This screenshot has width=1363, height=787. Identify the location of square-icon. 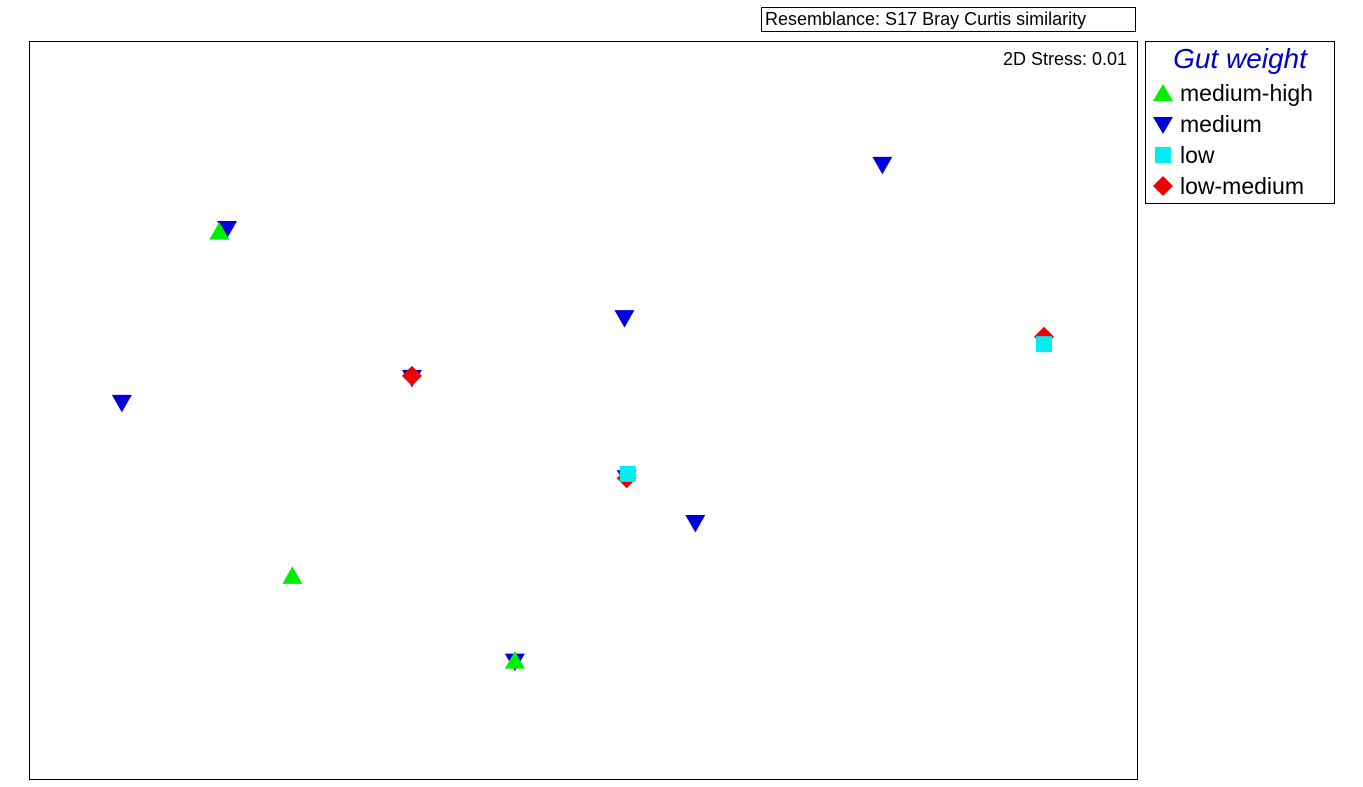
(1163, 155).